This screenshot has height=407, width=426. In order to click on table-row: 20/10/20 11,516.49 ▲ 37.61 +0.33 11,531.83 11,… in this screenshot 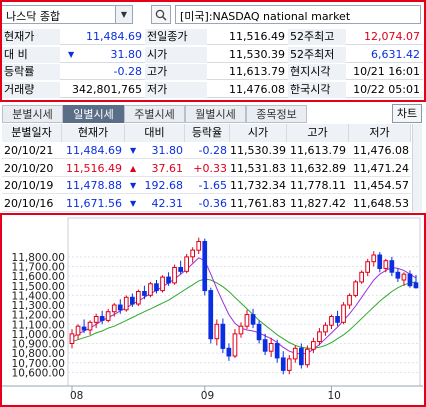, I will do `click(206, 168)`.